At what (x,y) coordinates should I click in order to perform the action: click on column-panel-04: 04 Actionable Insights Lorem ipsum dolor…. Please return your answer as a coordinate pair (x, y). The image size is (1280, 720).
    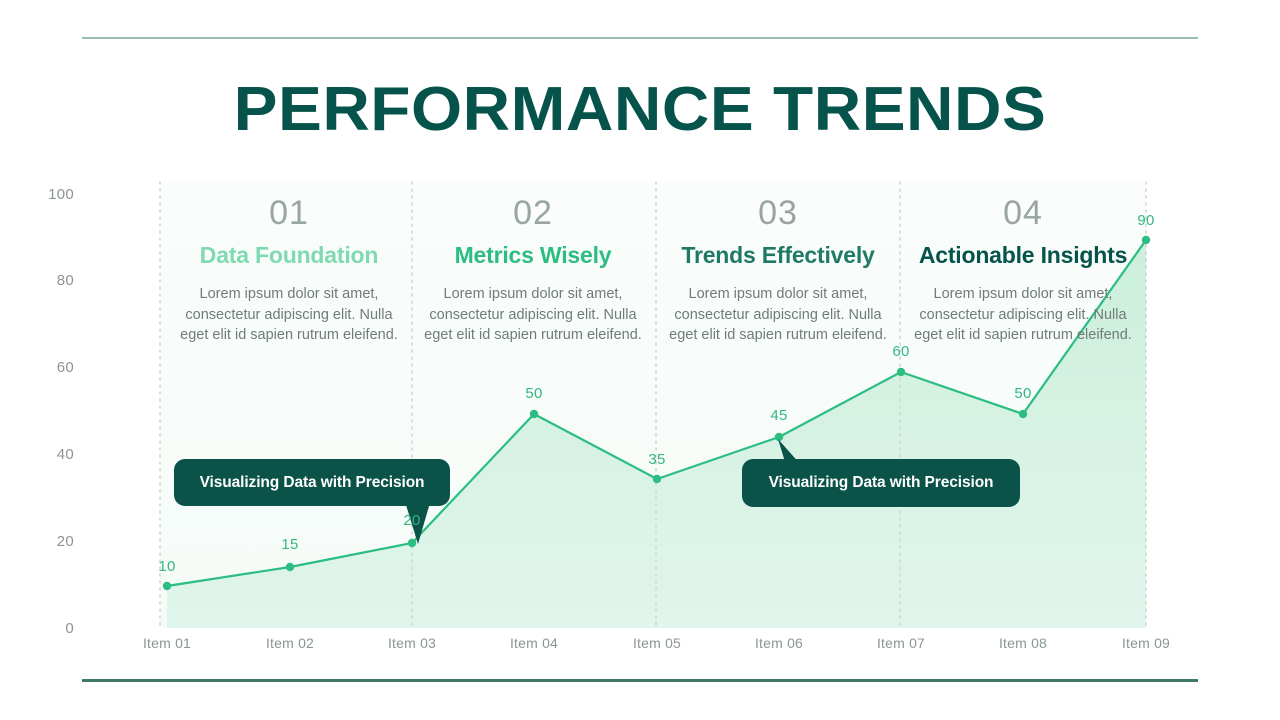
    Looking at the image, I should click on (1023, 271).